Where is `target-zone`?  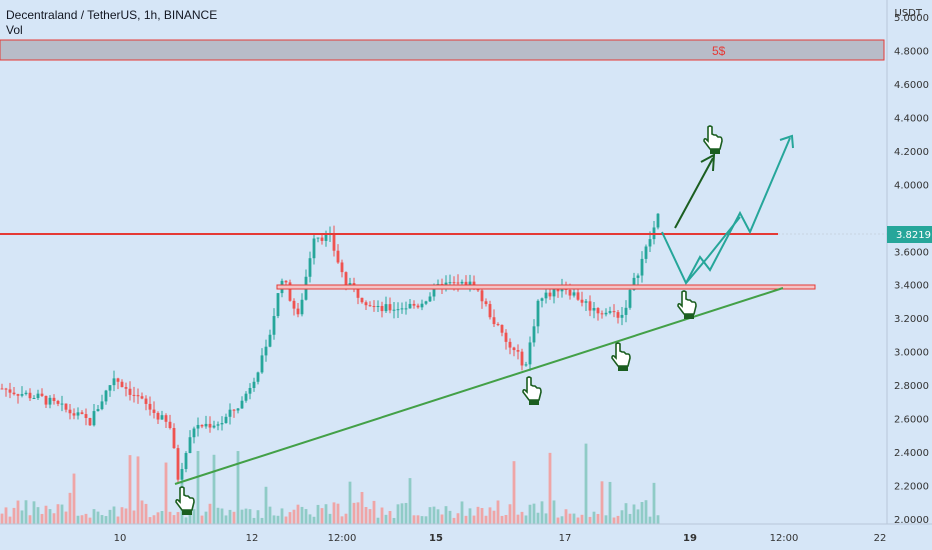 target-zone is located at coordinates (442, 50).